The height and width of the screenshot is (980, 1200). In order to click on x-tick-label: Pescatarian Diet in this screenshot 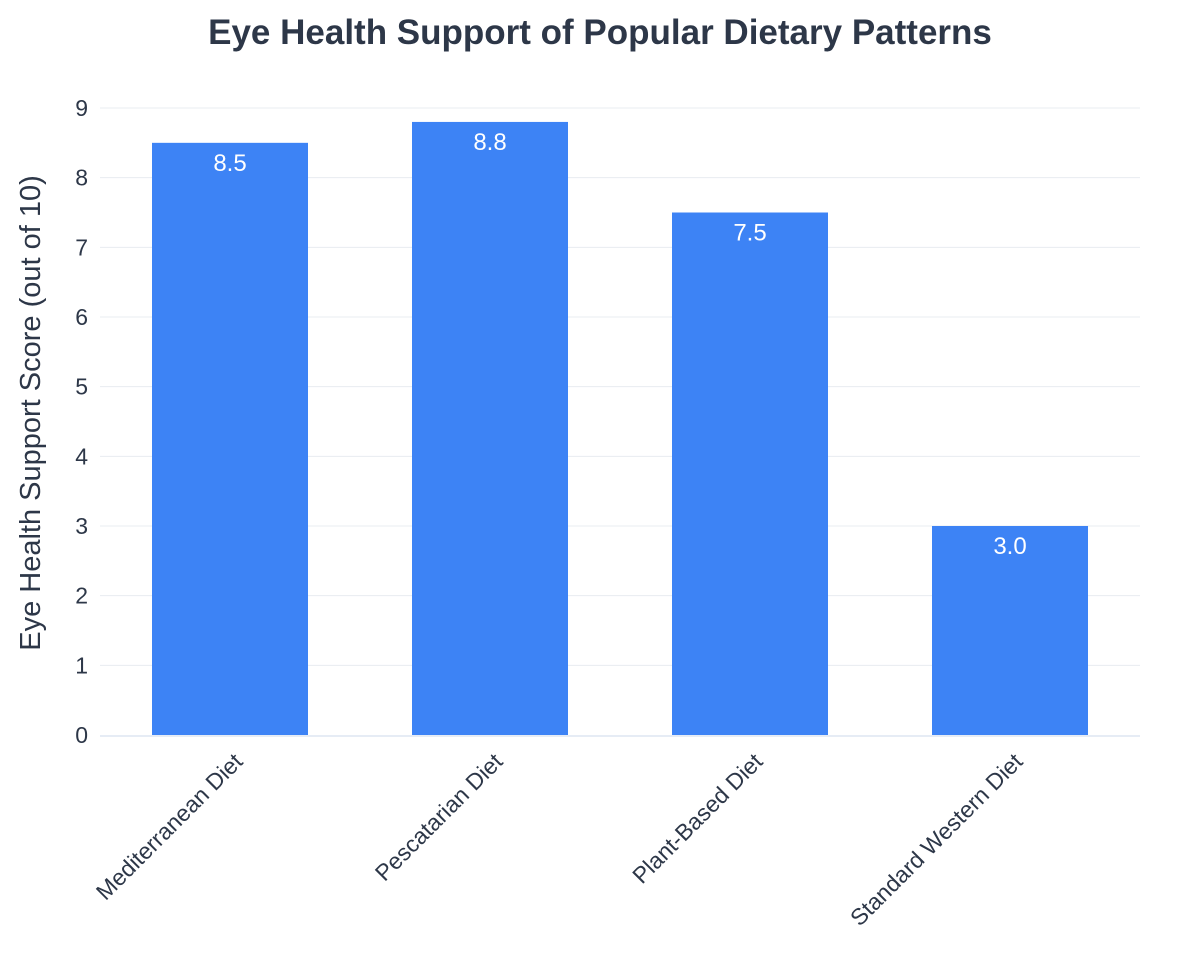, I will do `click(439, 817)`.